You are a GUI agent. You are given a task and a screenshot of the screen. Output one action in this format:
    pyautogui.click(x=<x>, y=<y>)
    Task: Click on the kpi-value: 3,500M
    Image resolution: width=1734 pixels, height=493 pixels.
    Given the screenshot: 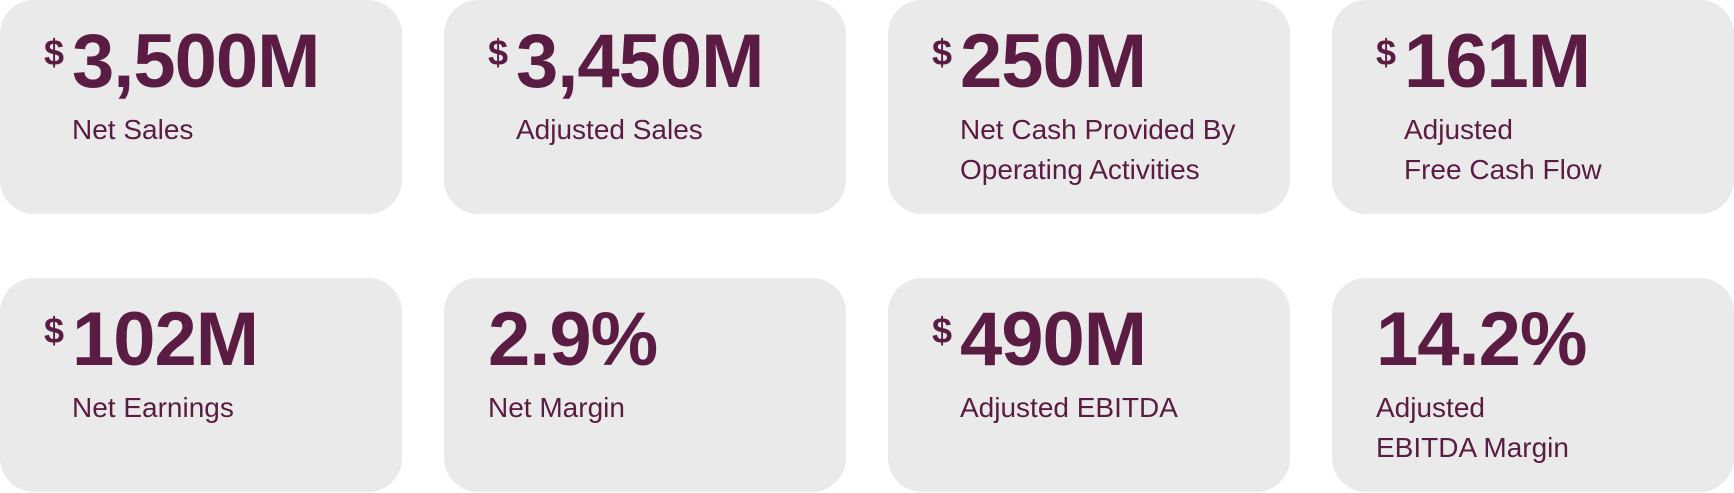 What is the action you would take?
    pyautogui.click(x=196, y=61)
    